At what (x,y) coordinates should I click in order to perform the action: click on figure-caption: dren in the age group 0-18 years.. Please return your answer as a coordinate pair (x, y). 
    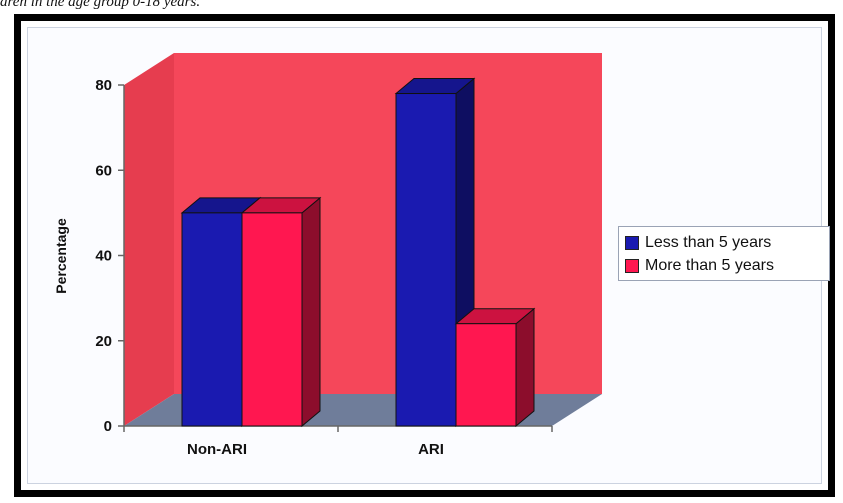
    Looking at the image, I should click on (100, 5).